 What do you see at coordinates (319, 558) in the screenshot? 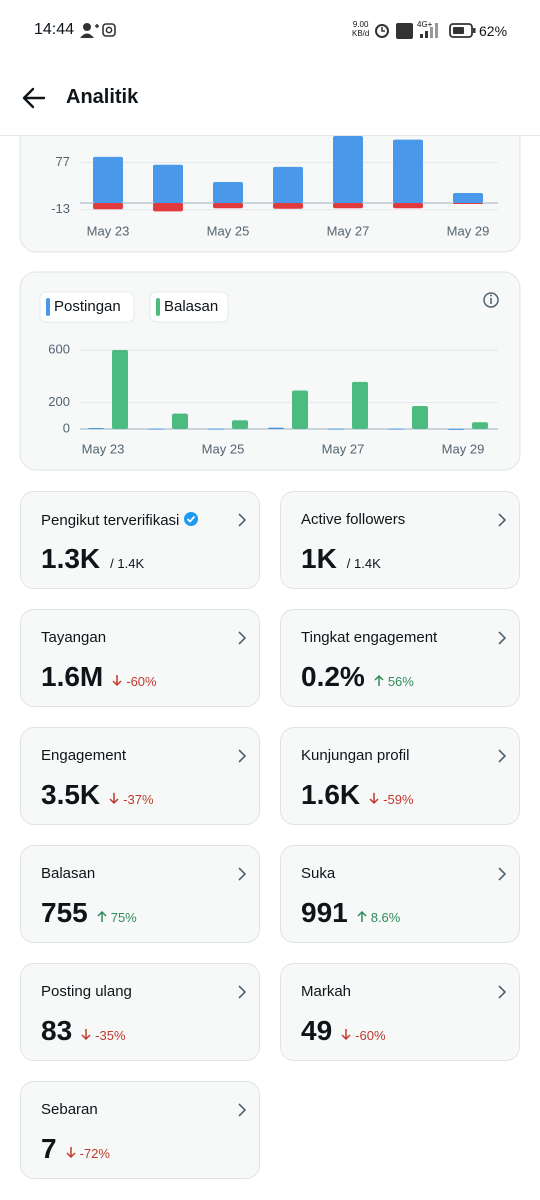
I see `stat-number: 1K` at bounding box center [319, 558].